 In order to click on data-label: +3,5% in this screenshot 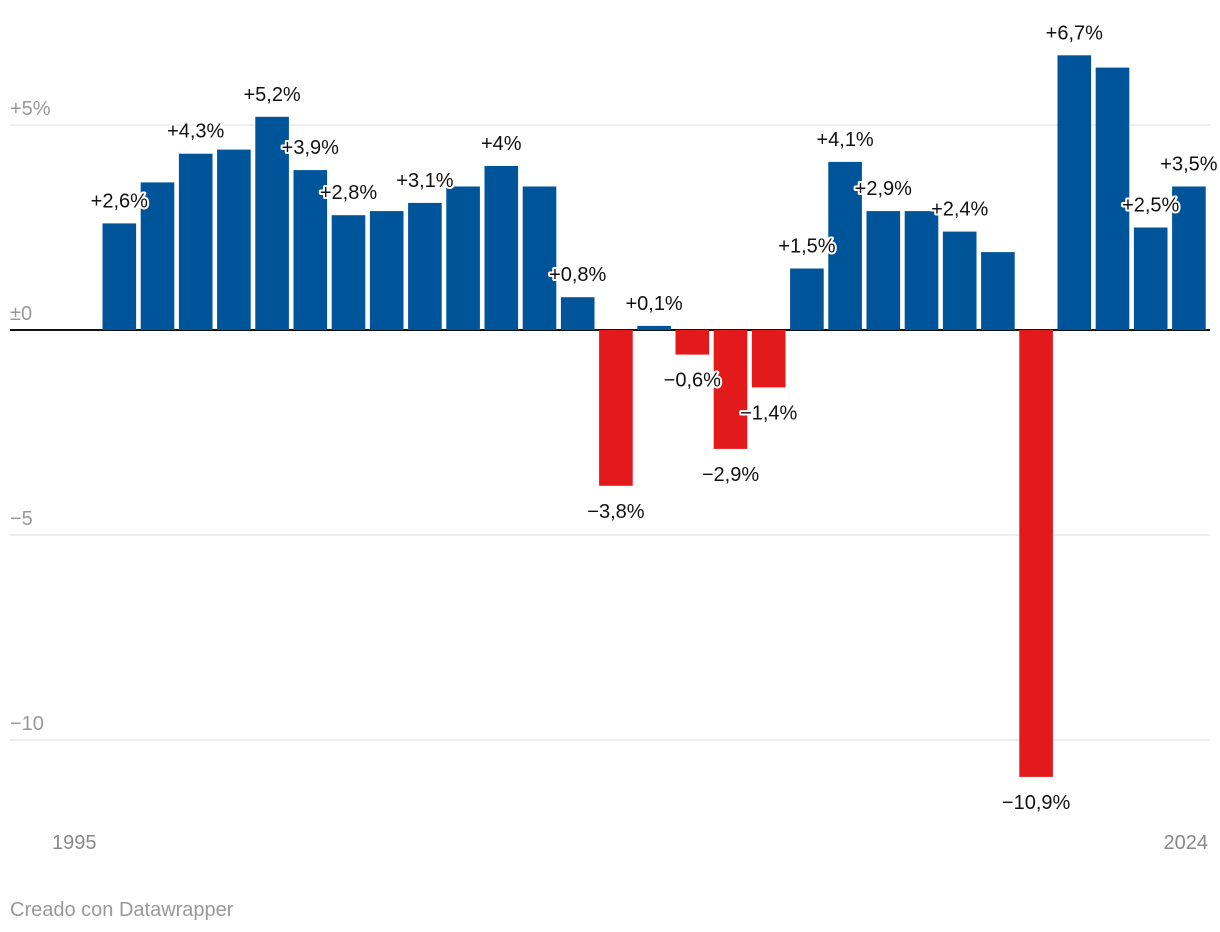, I will do `click(1188, 165)`.